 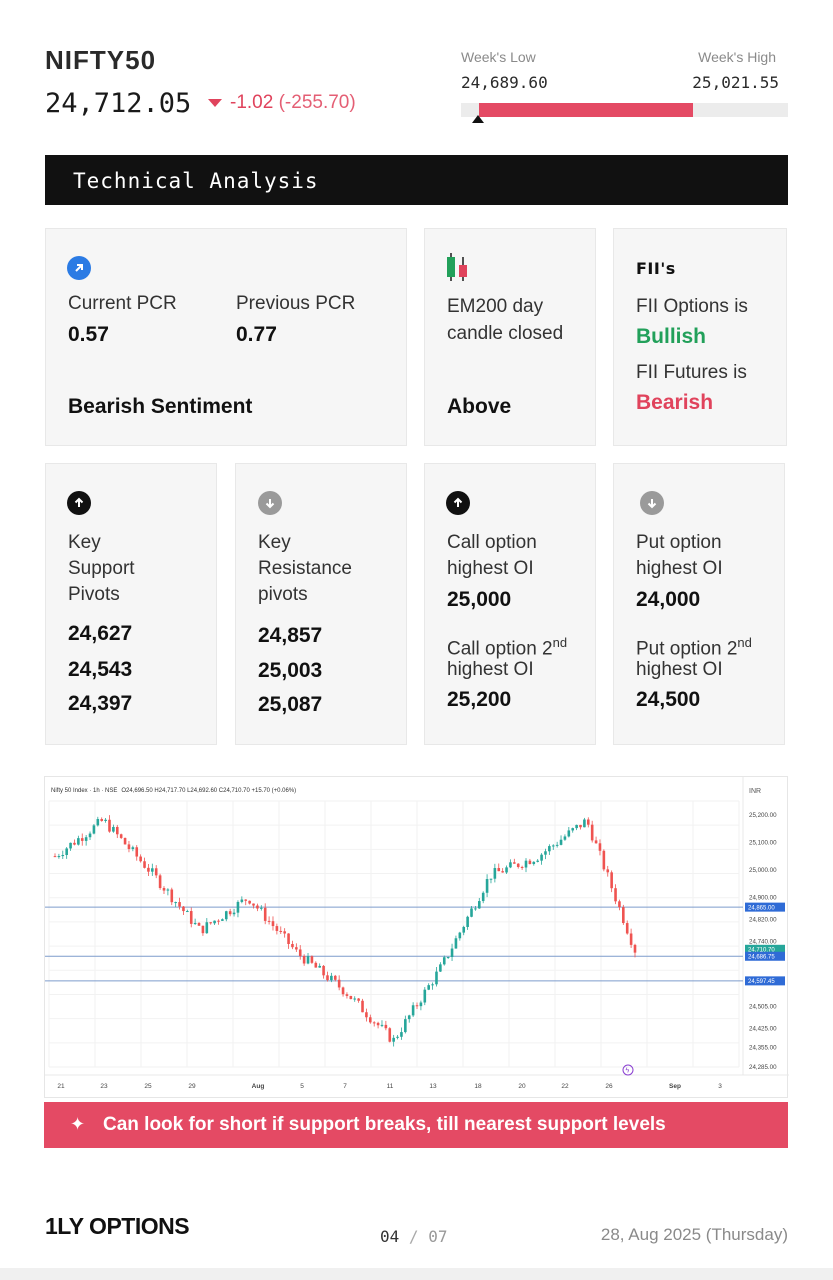 I want to click on support-label-line2: Support, so click(x=101, y=568).